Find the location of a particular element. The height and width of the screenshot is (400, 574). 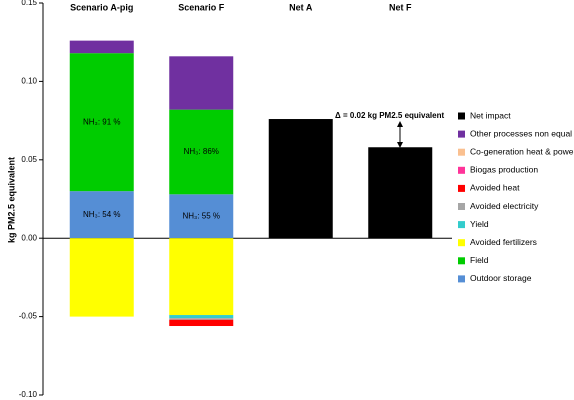

segment-annotation: NH₃: 86% is located at coordinates (201, 151).